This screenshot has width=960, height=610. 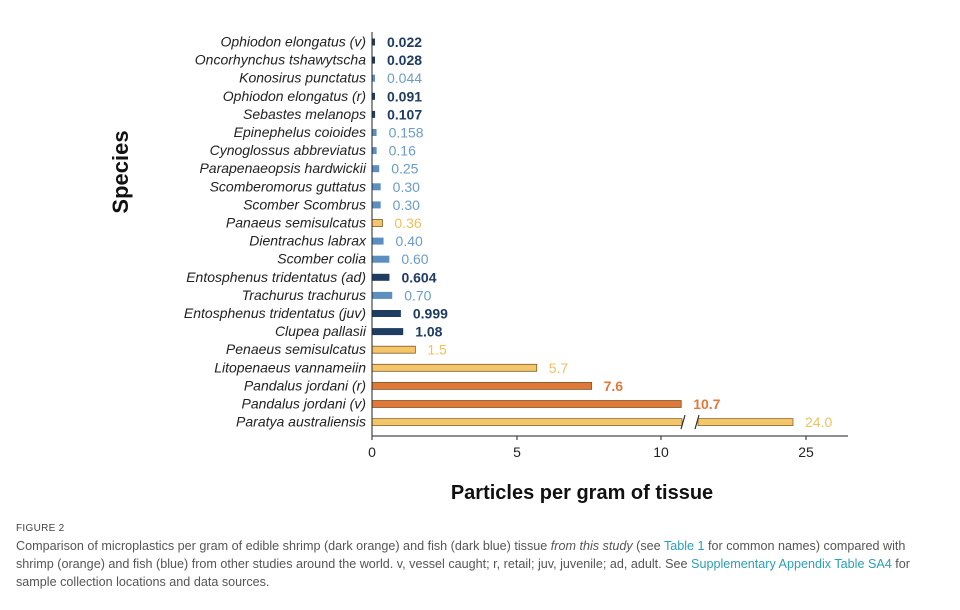 What do you see at coordinates (404, 78) in the screenshot?
I see `value-label-konosirus-punctatus: 0.044` at bounding box center [404, 78].